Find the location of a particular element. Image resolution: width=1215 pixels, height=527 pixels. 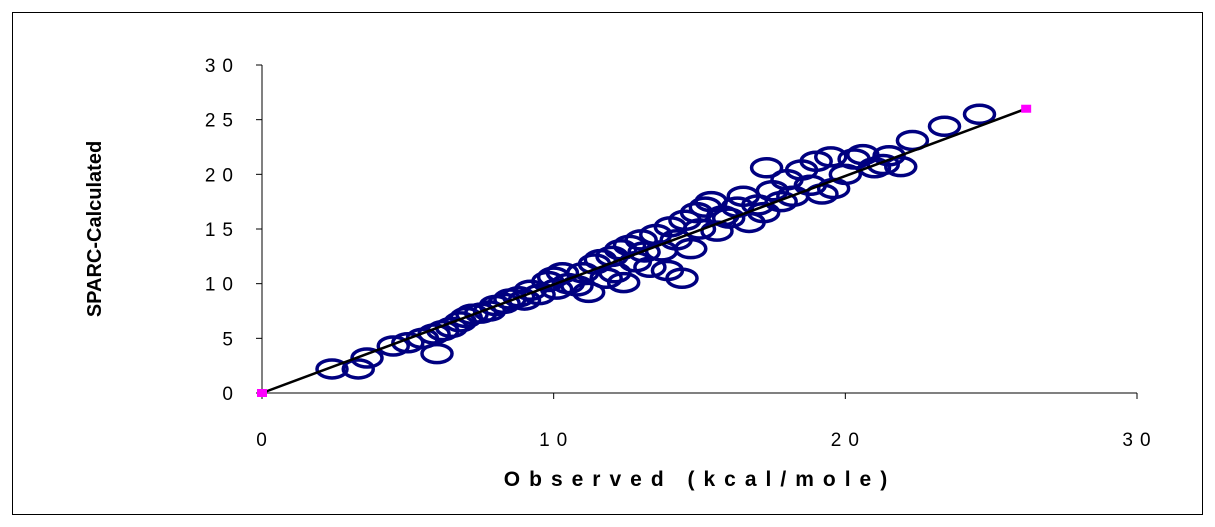

x-tick-label: 10 is located at coordinates (556, 440).